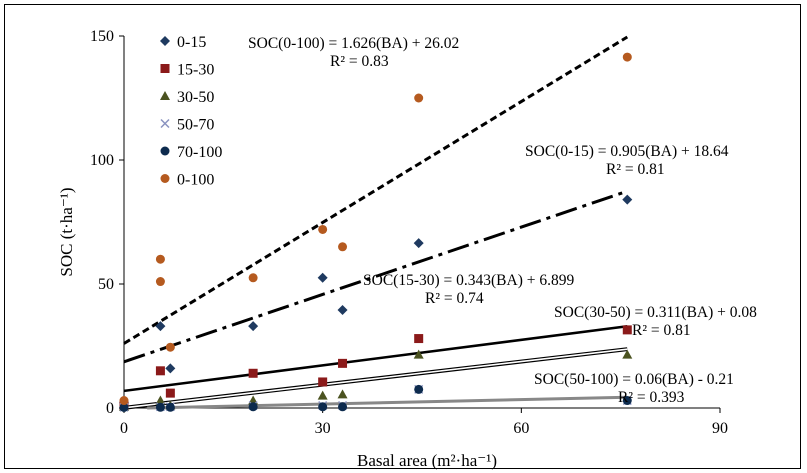 This screenshot has height=473, width=807. Describe the element at coordinates (651, 397) in the screenshot. I see `r-squared-label: R² = 0.393` at that location.